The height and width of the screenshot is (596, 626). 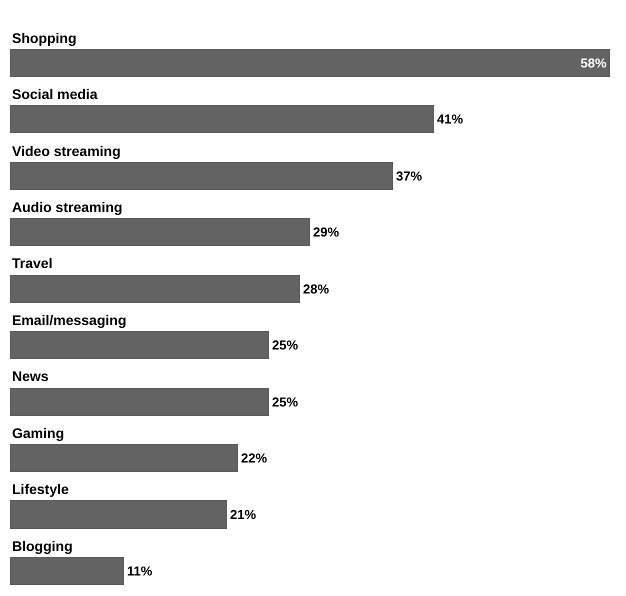 I want to click on y-tick-label: News, so click(x=30, y=376).